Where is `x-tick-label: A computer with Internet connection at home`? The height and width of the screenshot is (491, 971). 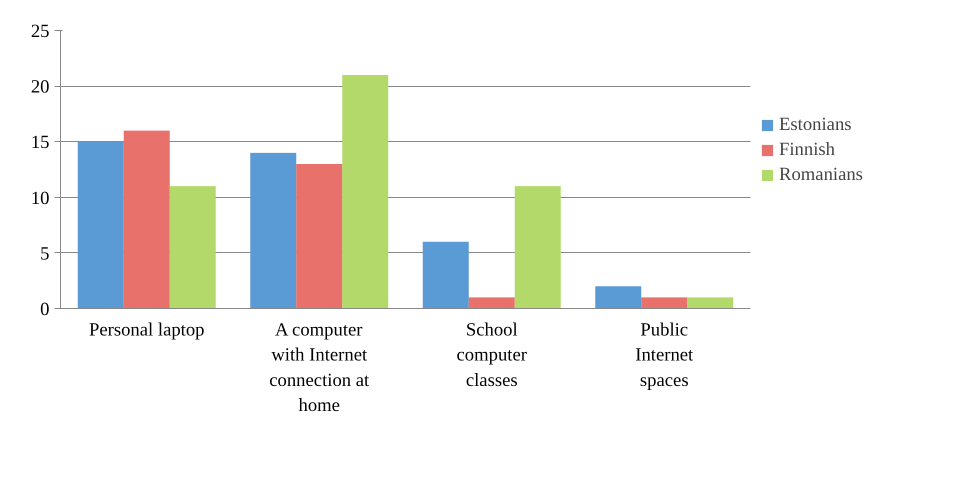
x-tick-label: A computer with Internet connection at home is located at coordinates (319, 368).